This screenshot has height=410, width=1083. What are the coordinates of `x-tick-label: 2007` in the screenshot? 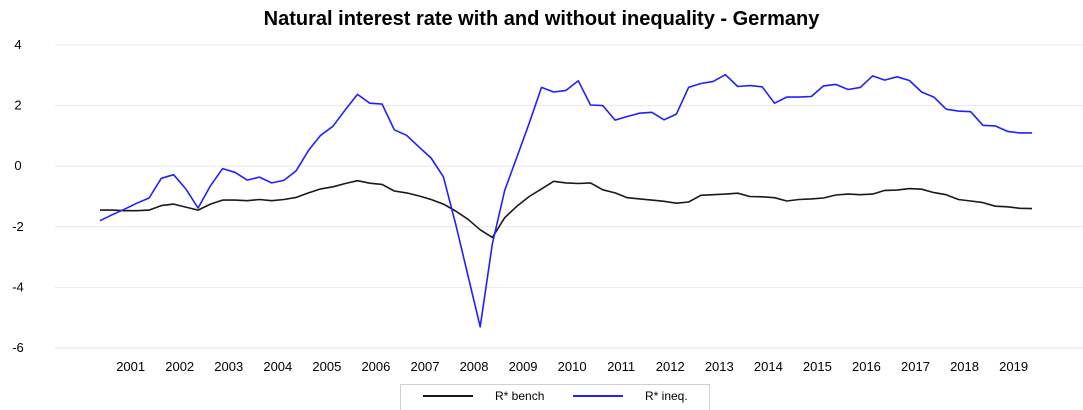 It's located at (425, 366).